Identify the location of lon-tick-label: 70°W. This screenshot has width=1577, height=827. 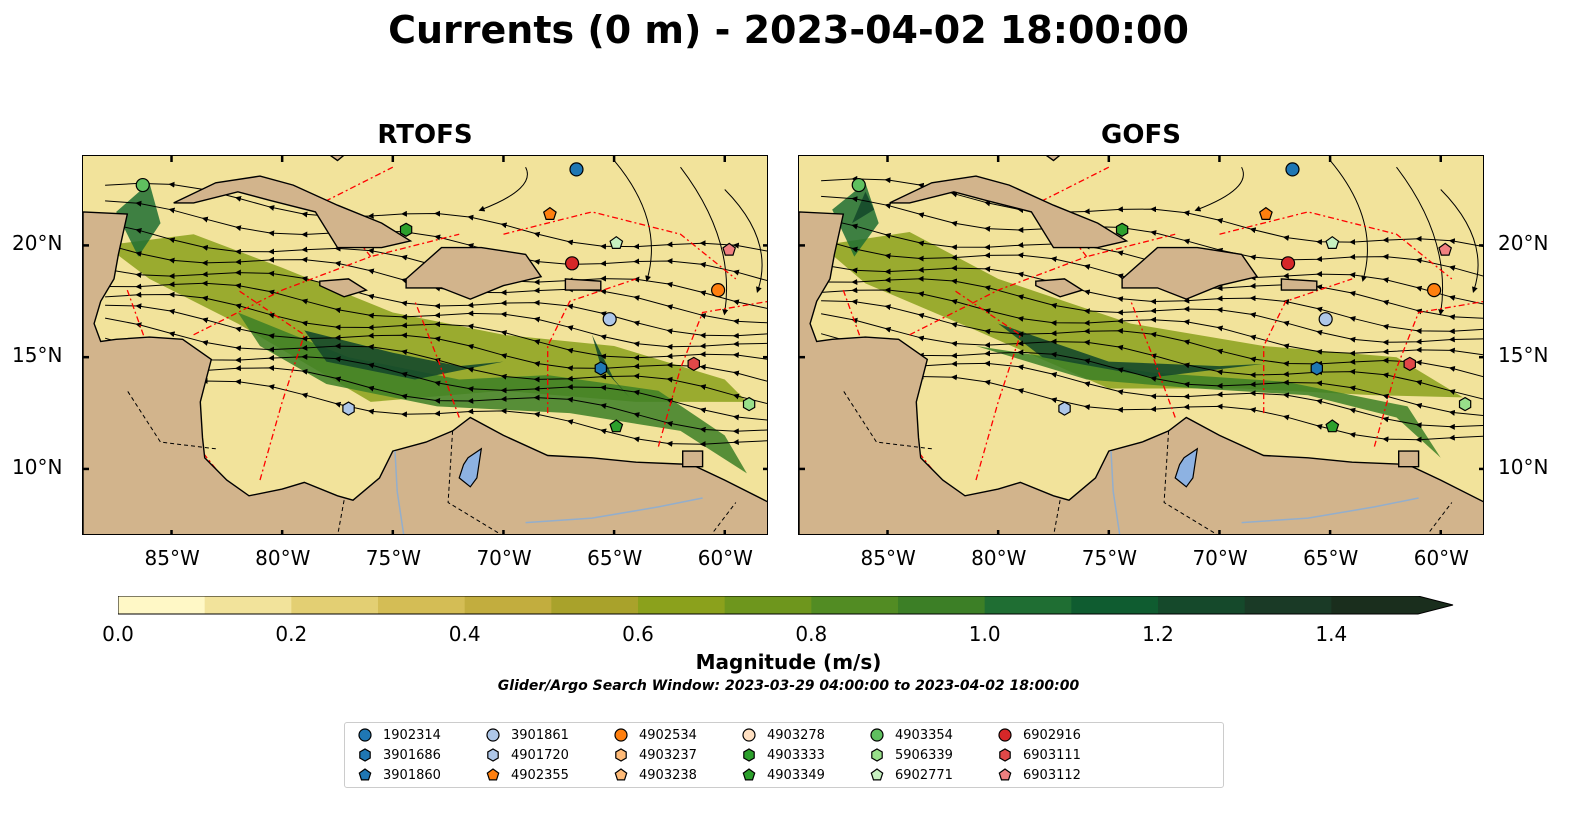
(504, 558).